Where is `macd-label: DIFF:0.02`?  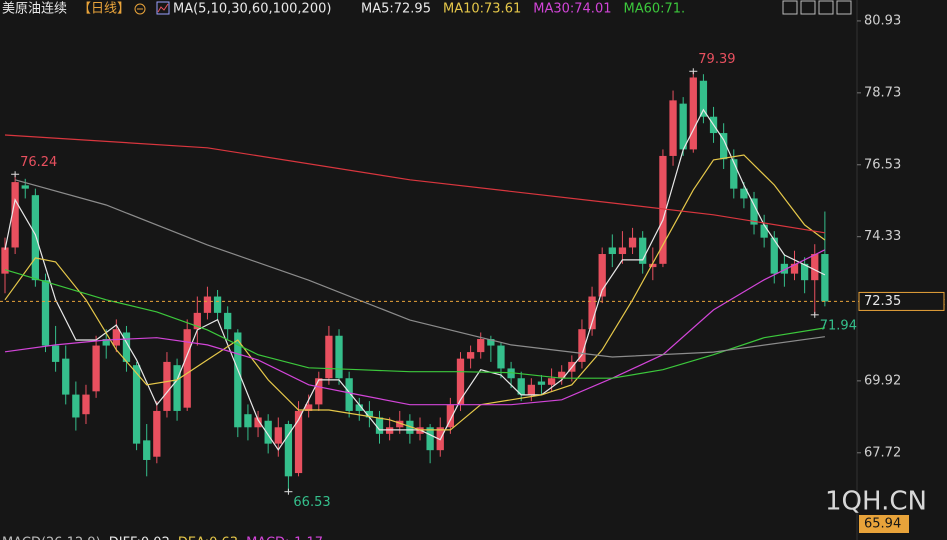 macd-label: DIFF:0.02 is located at coordinates (139, 538).